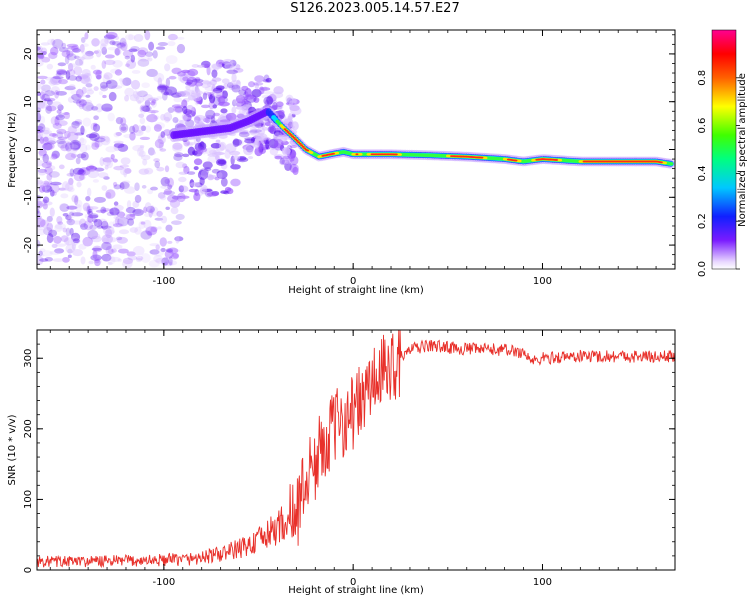  What do you see at coordinates (28, 499) in the screenshot?
I see `y-tick-label: 100` at bounding box center [28, 499].